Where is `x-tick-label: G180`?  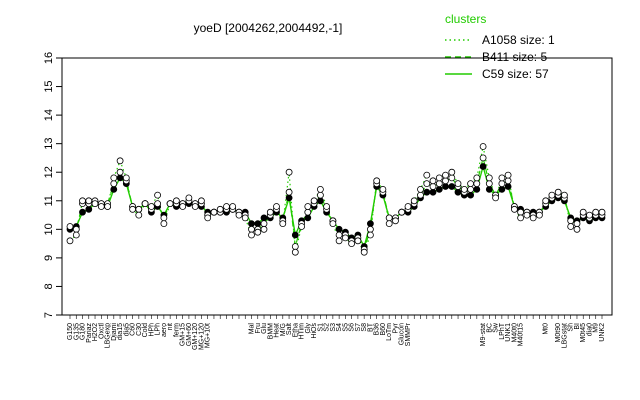 x-tick-label: G180 is located at coordinates (83, 331).